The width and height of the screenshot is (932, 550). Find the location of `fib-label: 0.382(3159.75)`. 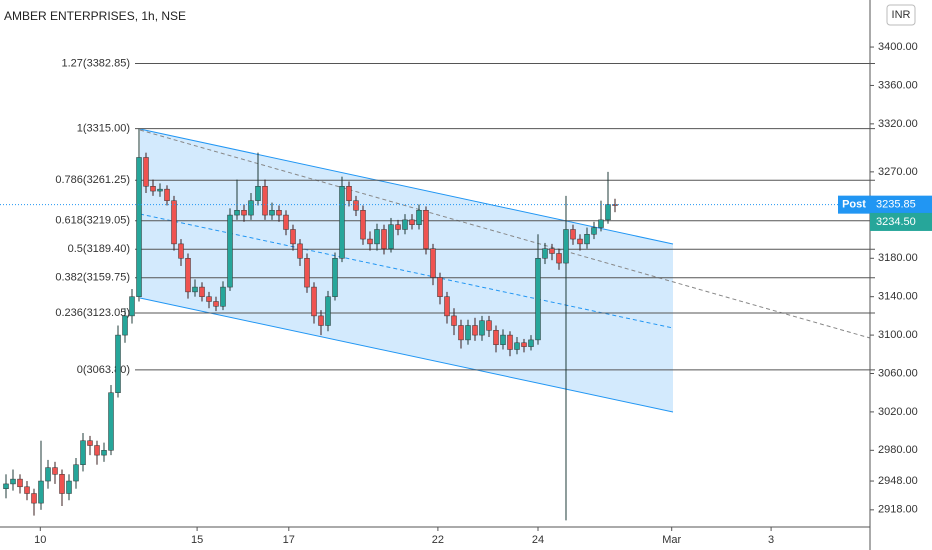

fib-label: 0.382(3159.75) is located at coordinates (92, 278).